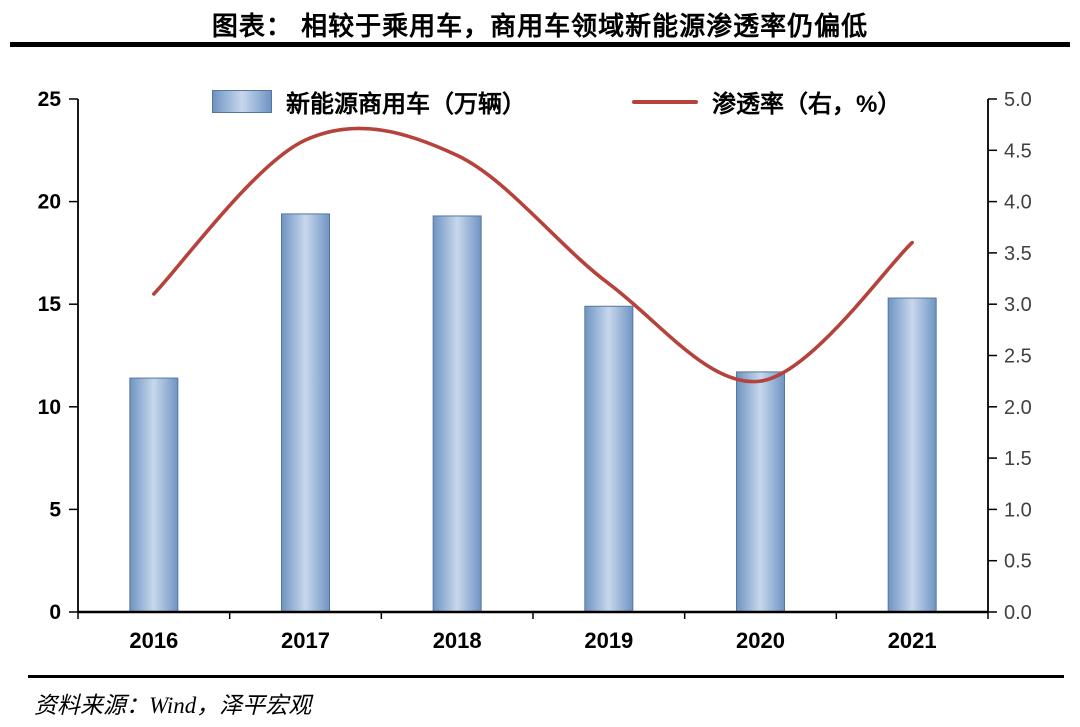  I want to click on line-series-legend-label: 渗透率（右，%）, so click(807, 104).